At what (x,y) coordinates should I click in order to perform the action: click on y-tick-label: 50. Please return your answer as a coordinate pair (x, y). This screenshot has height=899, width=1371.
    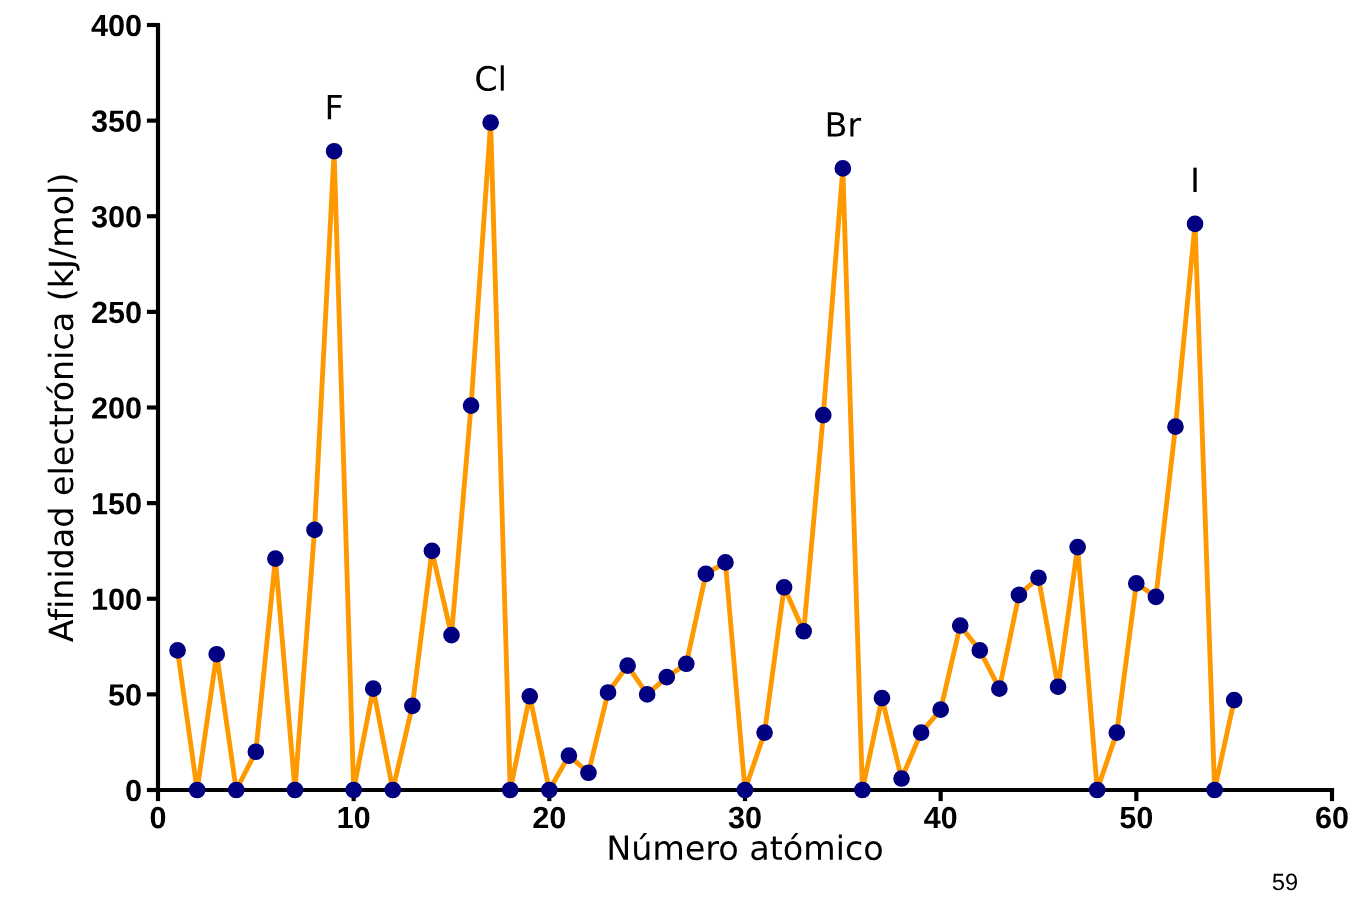
    Looking at the image, I should click on (124, 695).